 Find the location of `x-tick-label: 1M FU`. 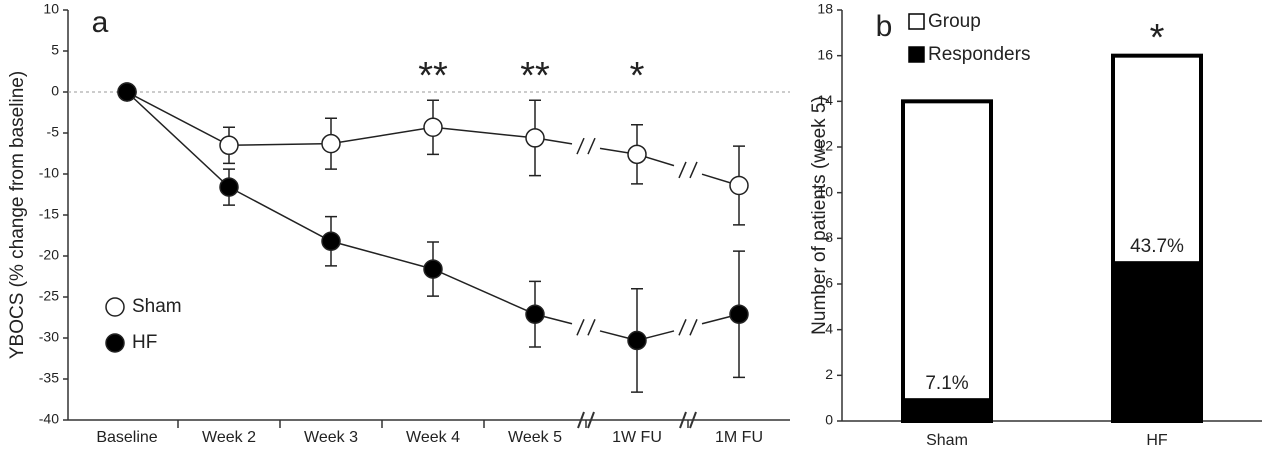

x-tick-label: 1M FU is located at coordinates (739, 437).